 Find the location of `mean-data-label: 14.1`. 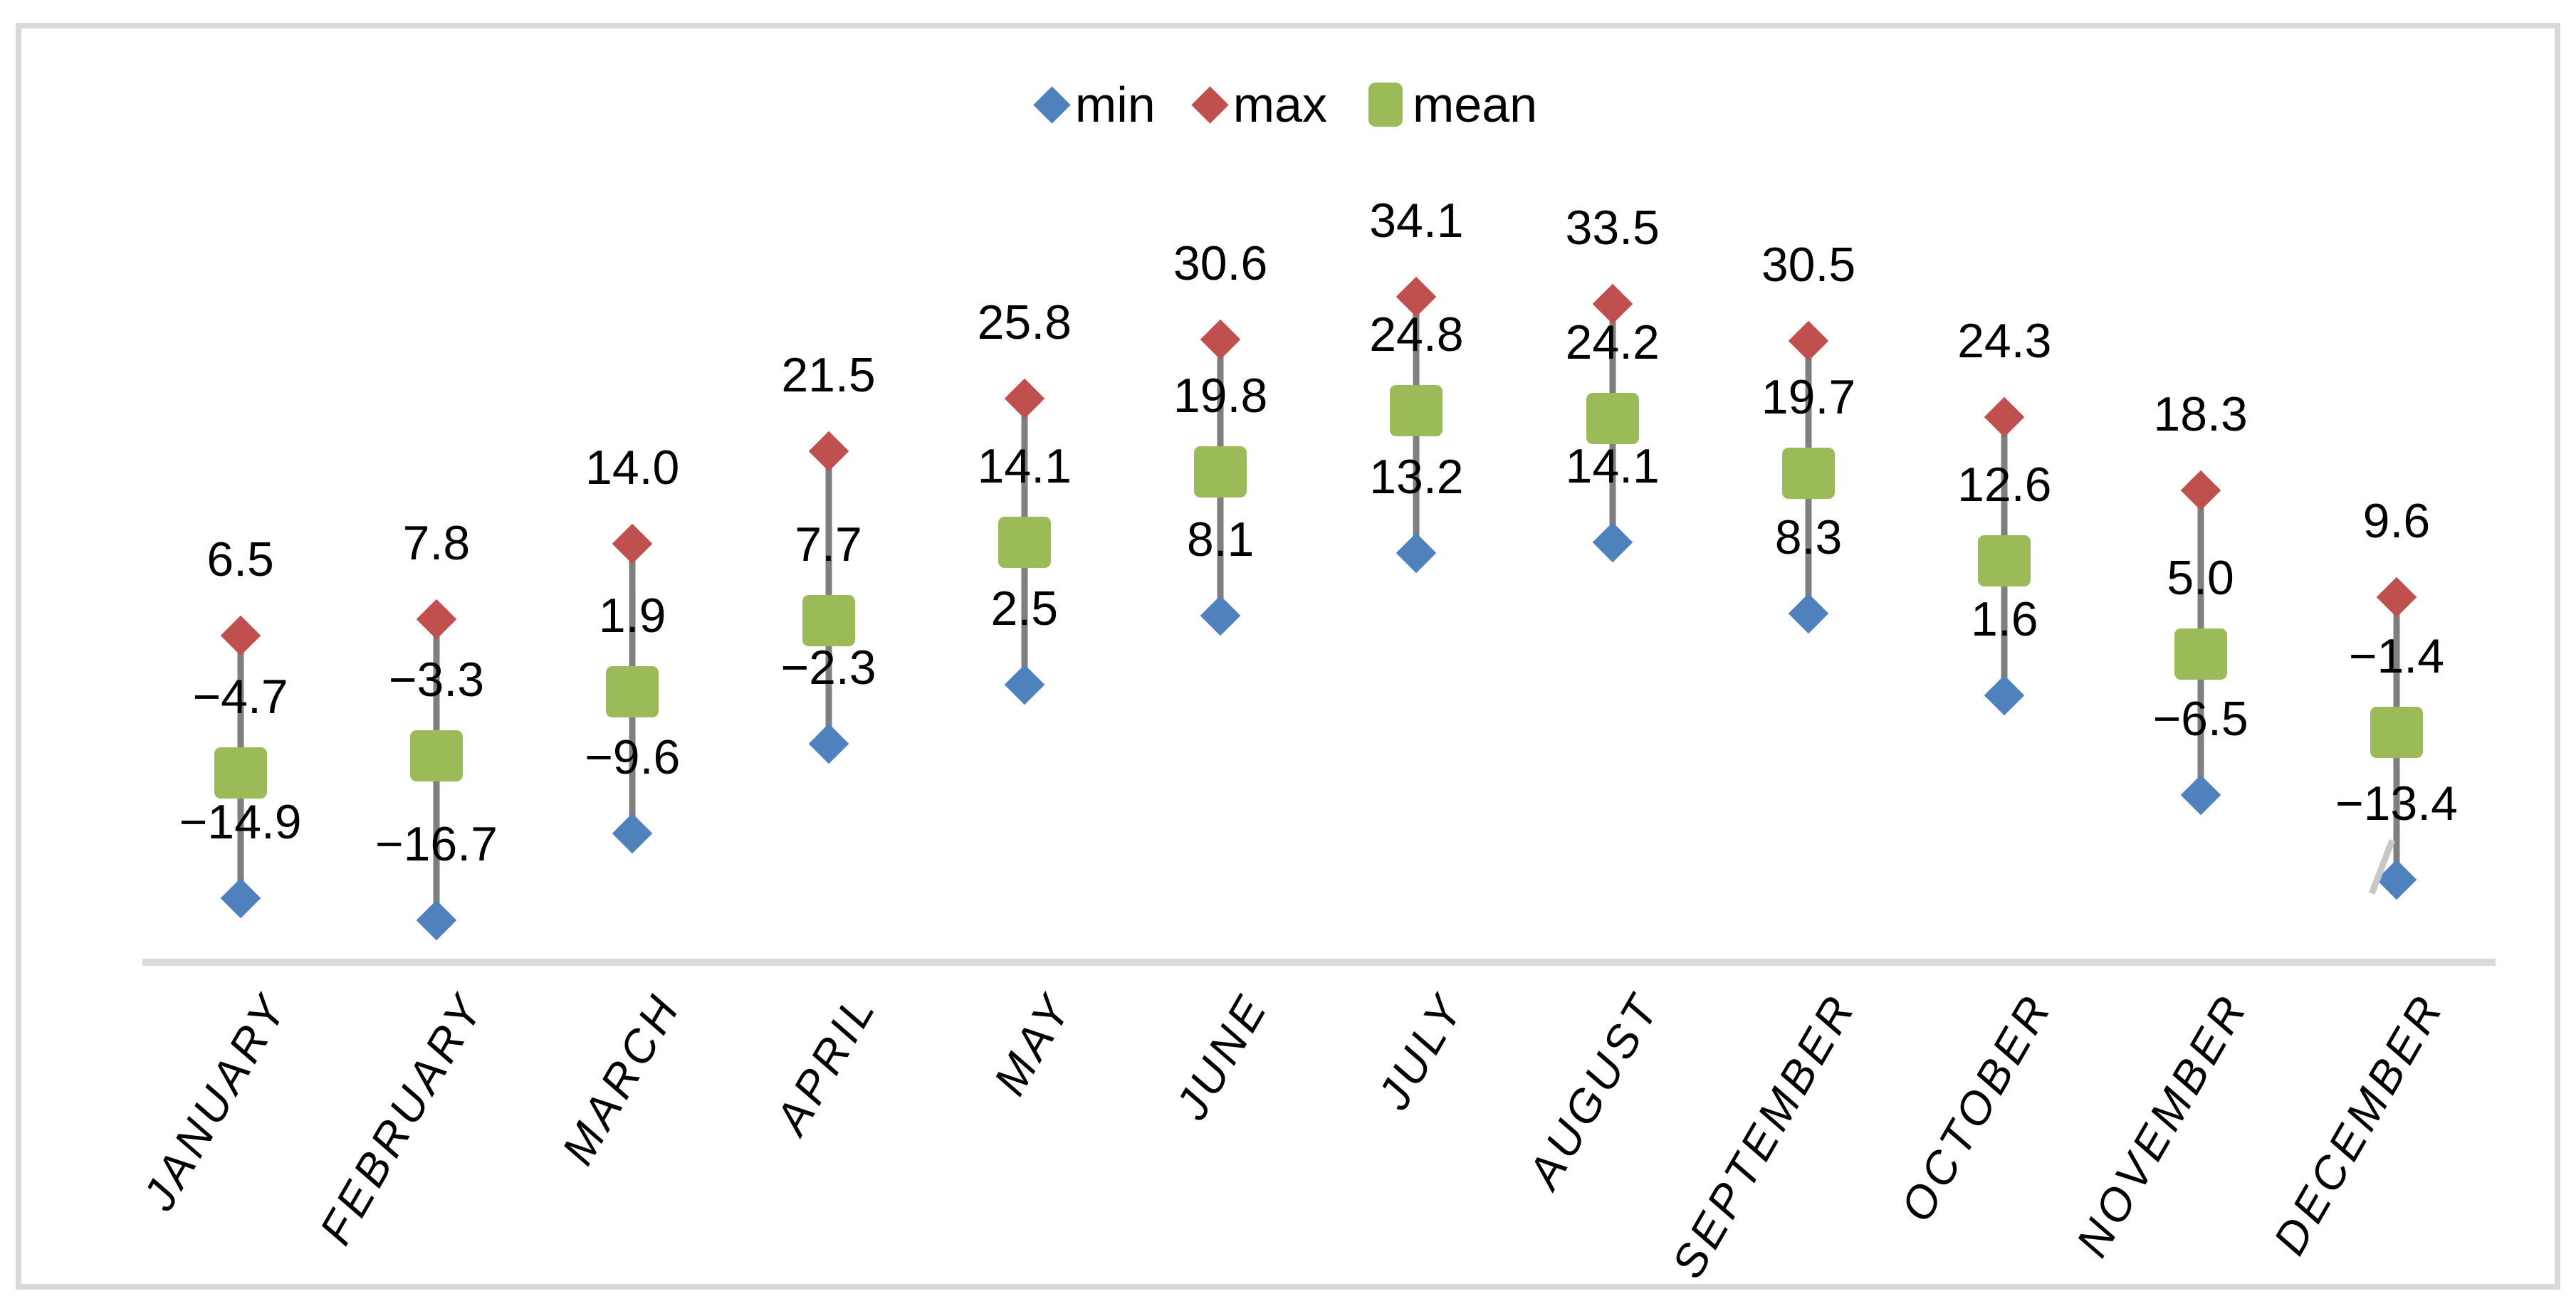

mean-data-label: 14.1 is located at coordinates (1024, 465).